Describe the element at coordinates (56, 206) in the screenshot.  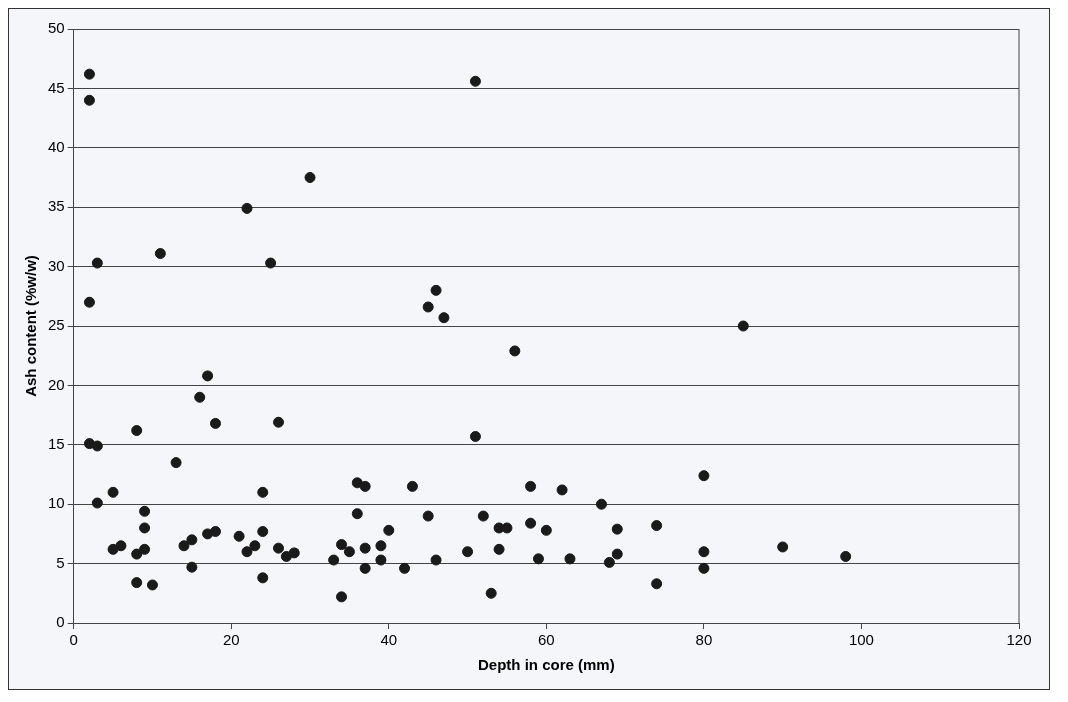
I see `y-tick-label: 35` at that location.